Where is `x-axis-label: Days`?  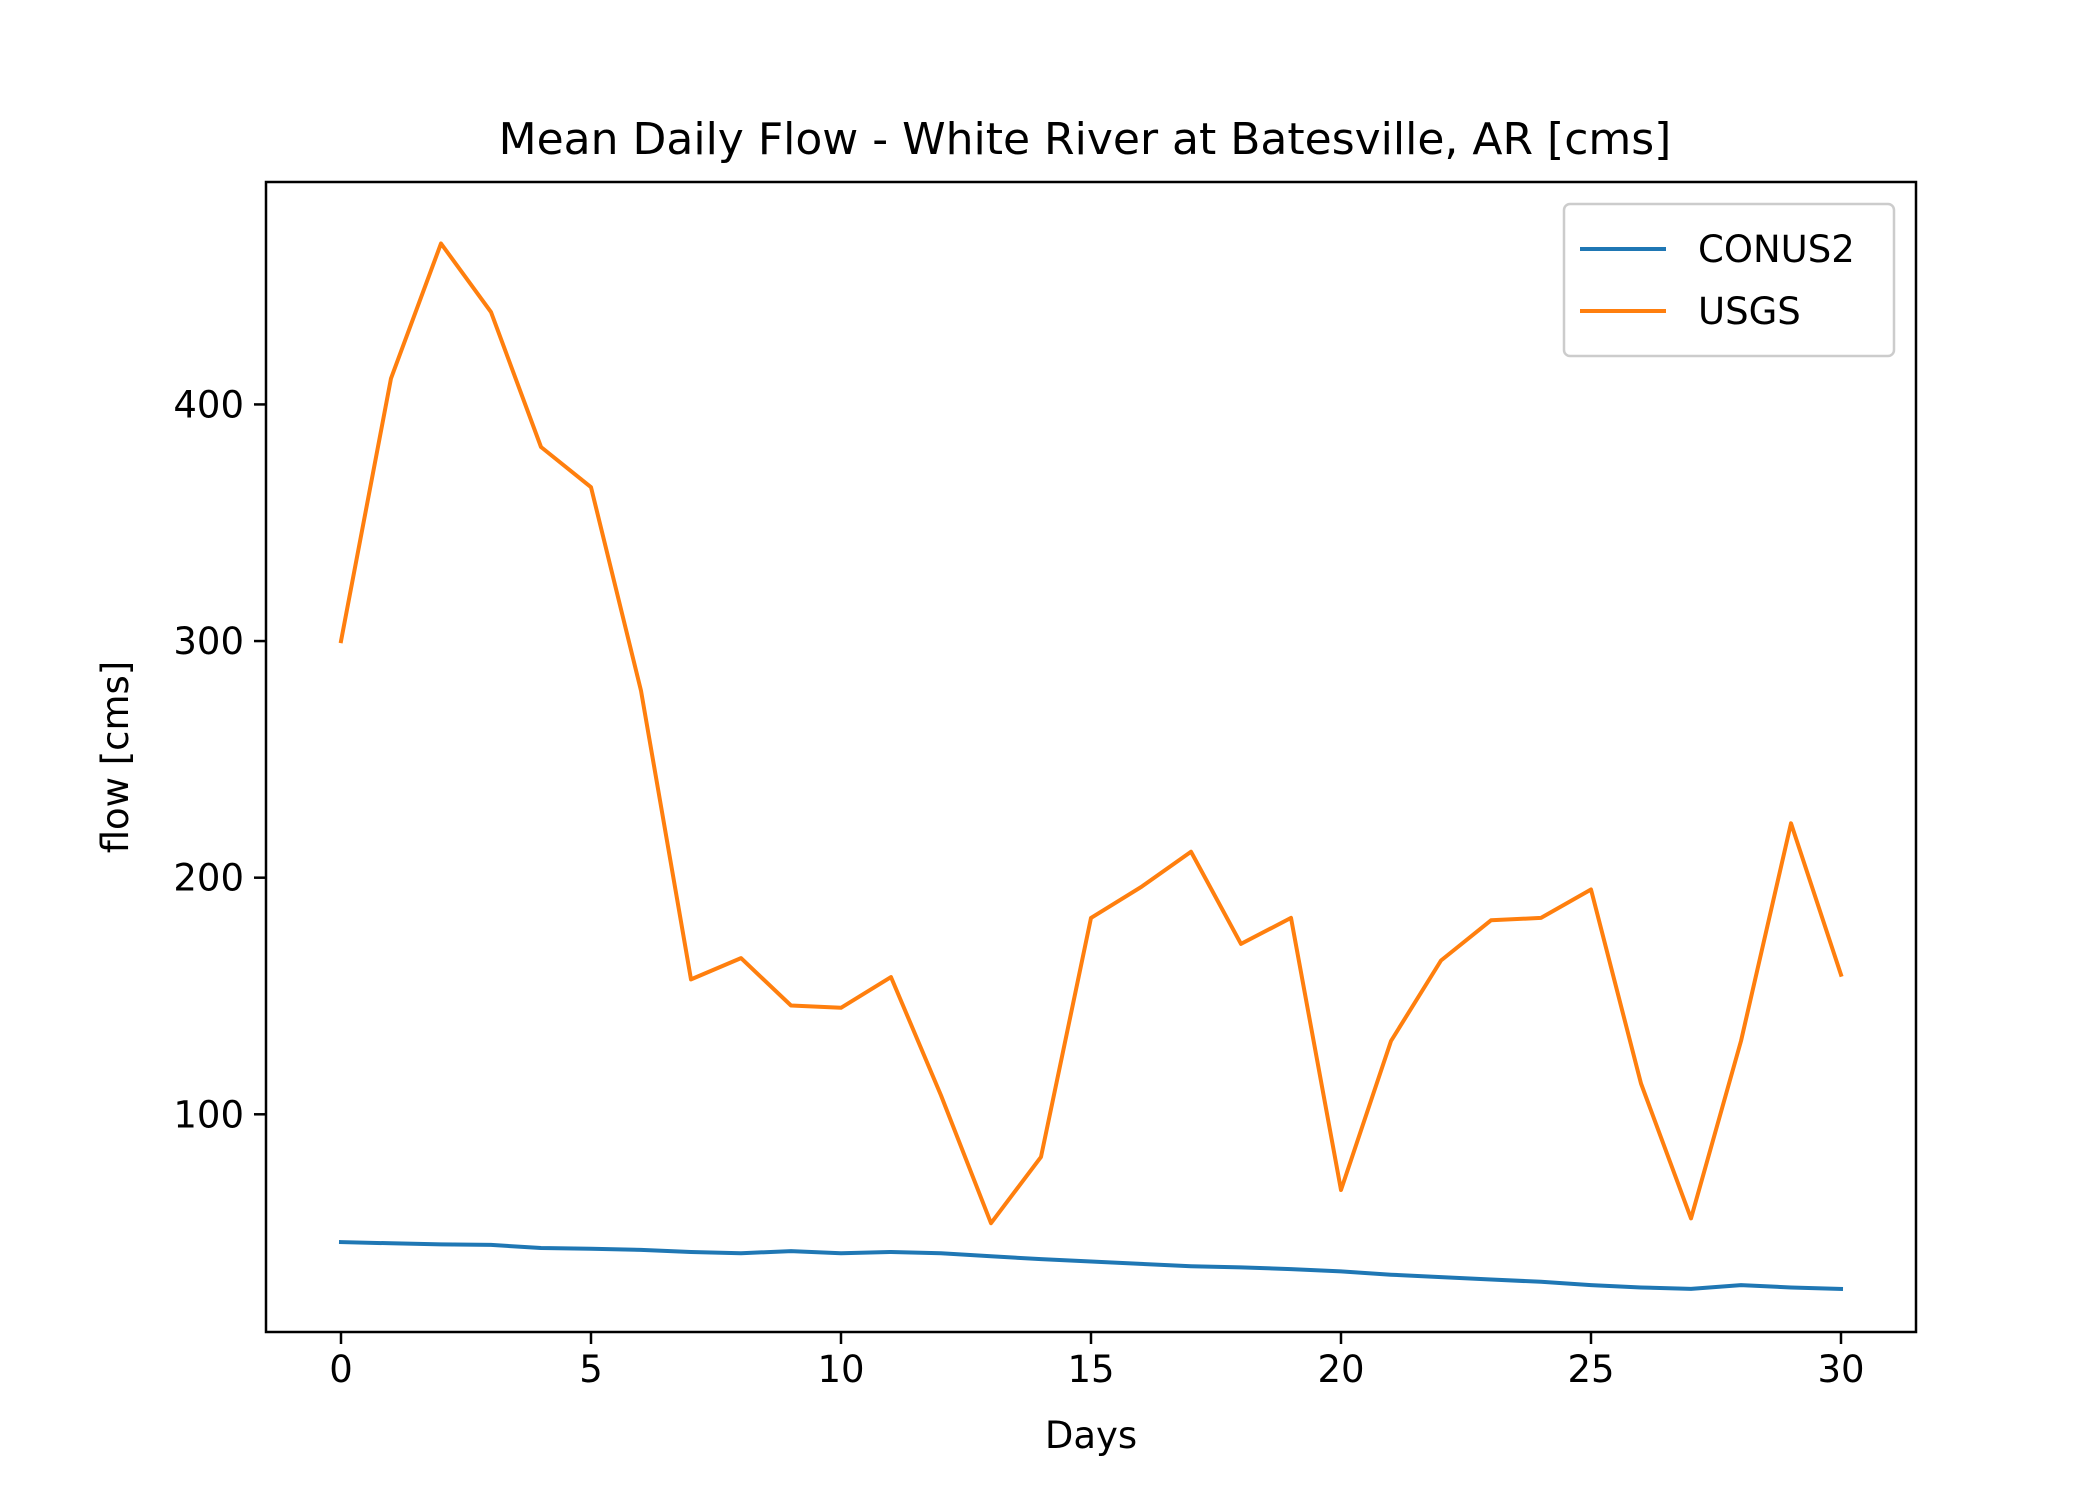 x-axis-label: Days is located at coordinates (1091, 1435).